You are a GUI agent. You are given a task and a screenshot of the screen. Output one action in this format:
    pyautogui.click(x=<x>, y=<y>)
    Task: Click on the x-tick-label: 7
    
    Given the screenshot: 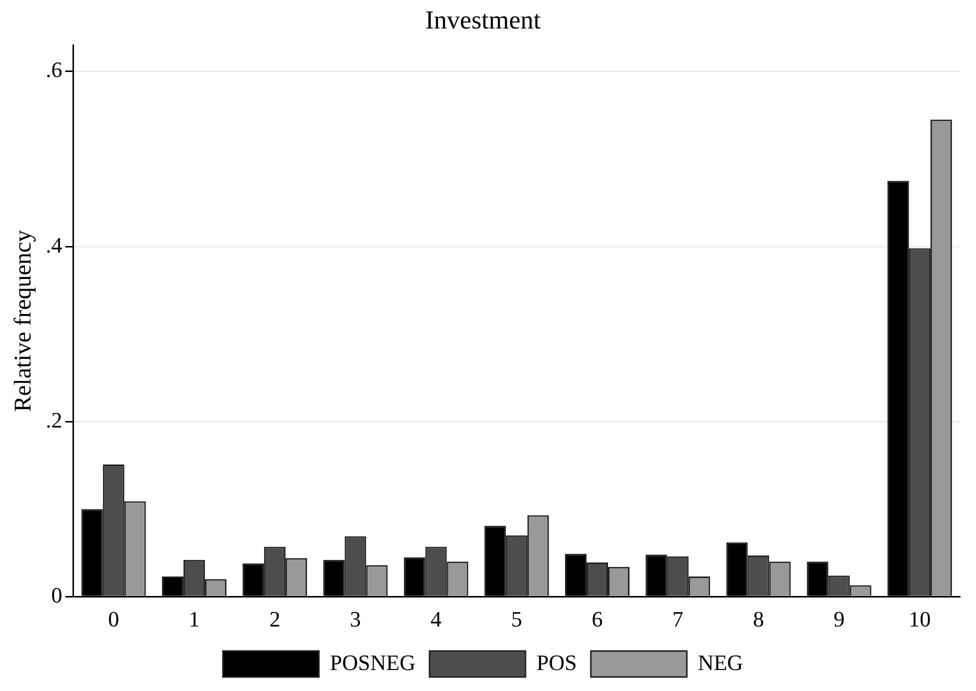 What is the action you would take?
    pyautogui.click(x=678, y=619)
    